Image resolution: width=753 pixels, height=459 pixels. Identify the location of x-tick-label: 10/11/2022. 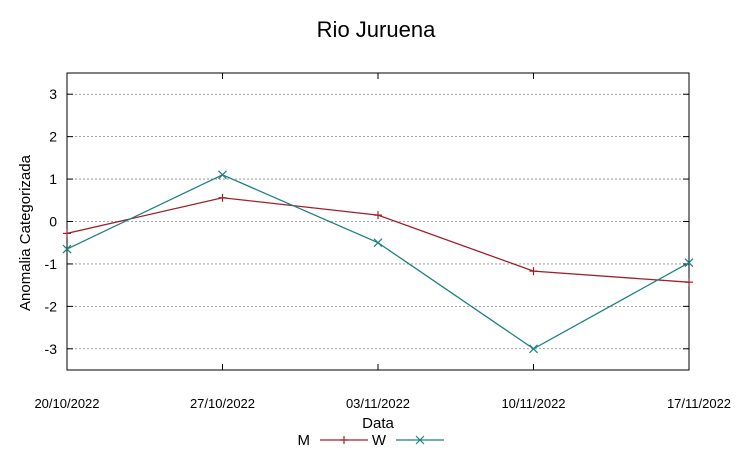
(533, 403).